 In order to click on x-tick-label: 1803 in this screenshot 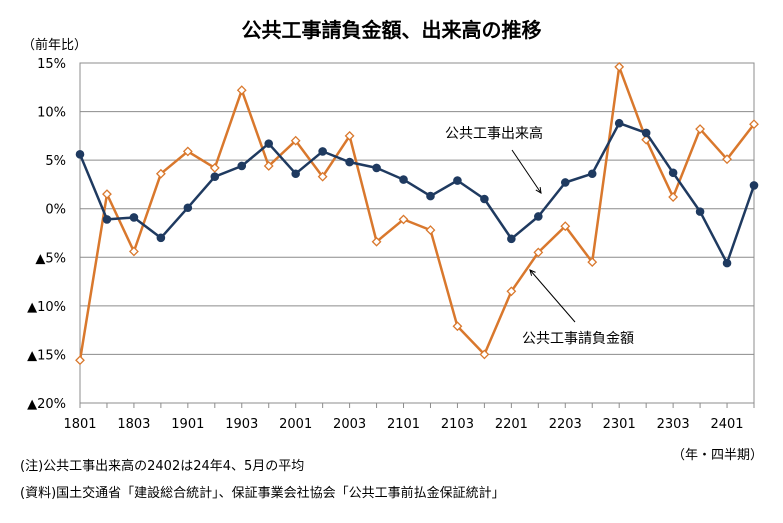, I will do `click(133, 424)`.